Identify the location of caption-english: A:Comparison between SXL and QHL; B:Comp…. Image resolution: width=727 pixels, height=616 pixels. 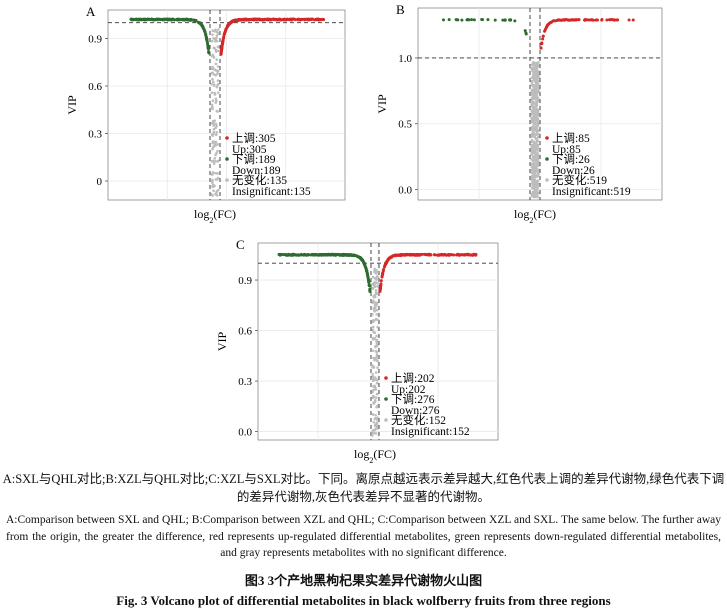
(363, 537).